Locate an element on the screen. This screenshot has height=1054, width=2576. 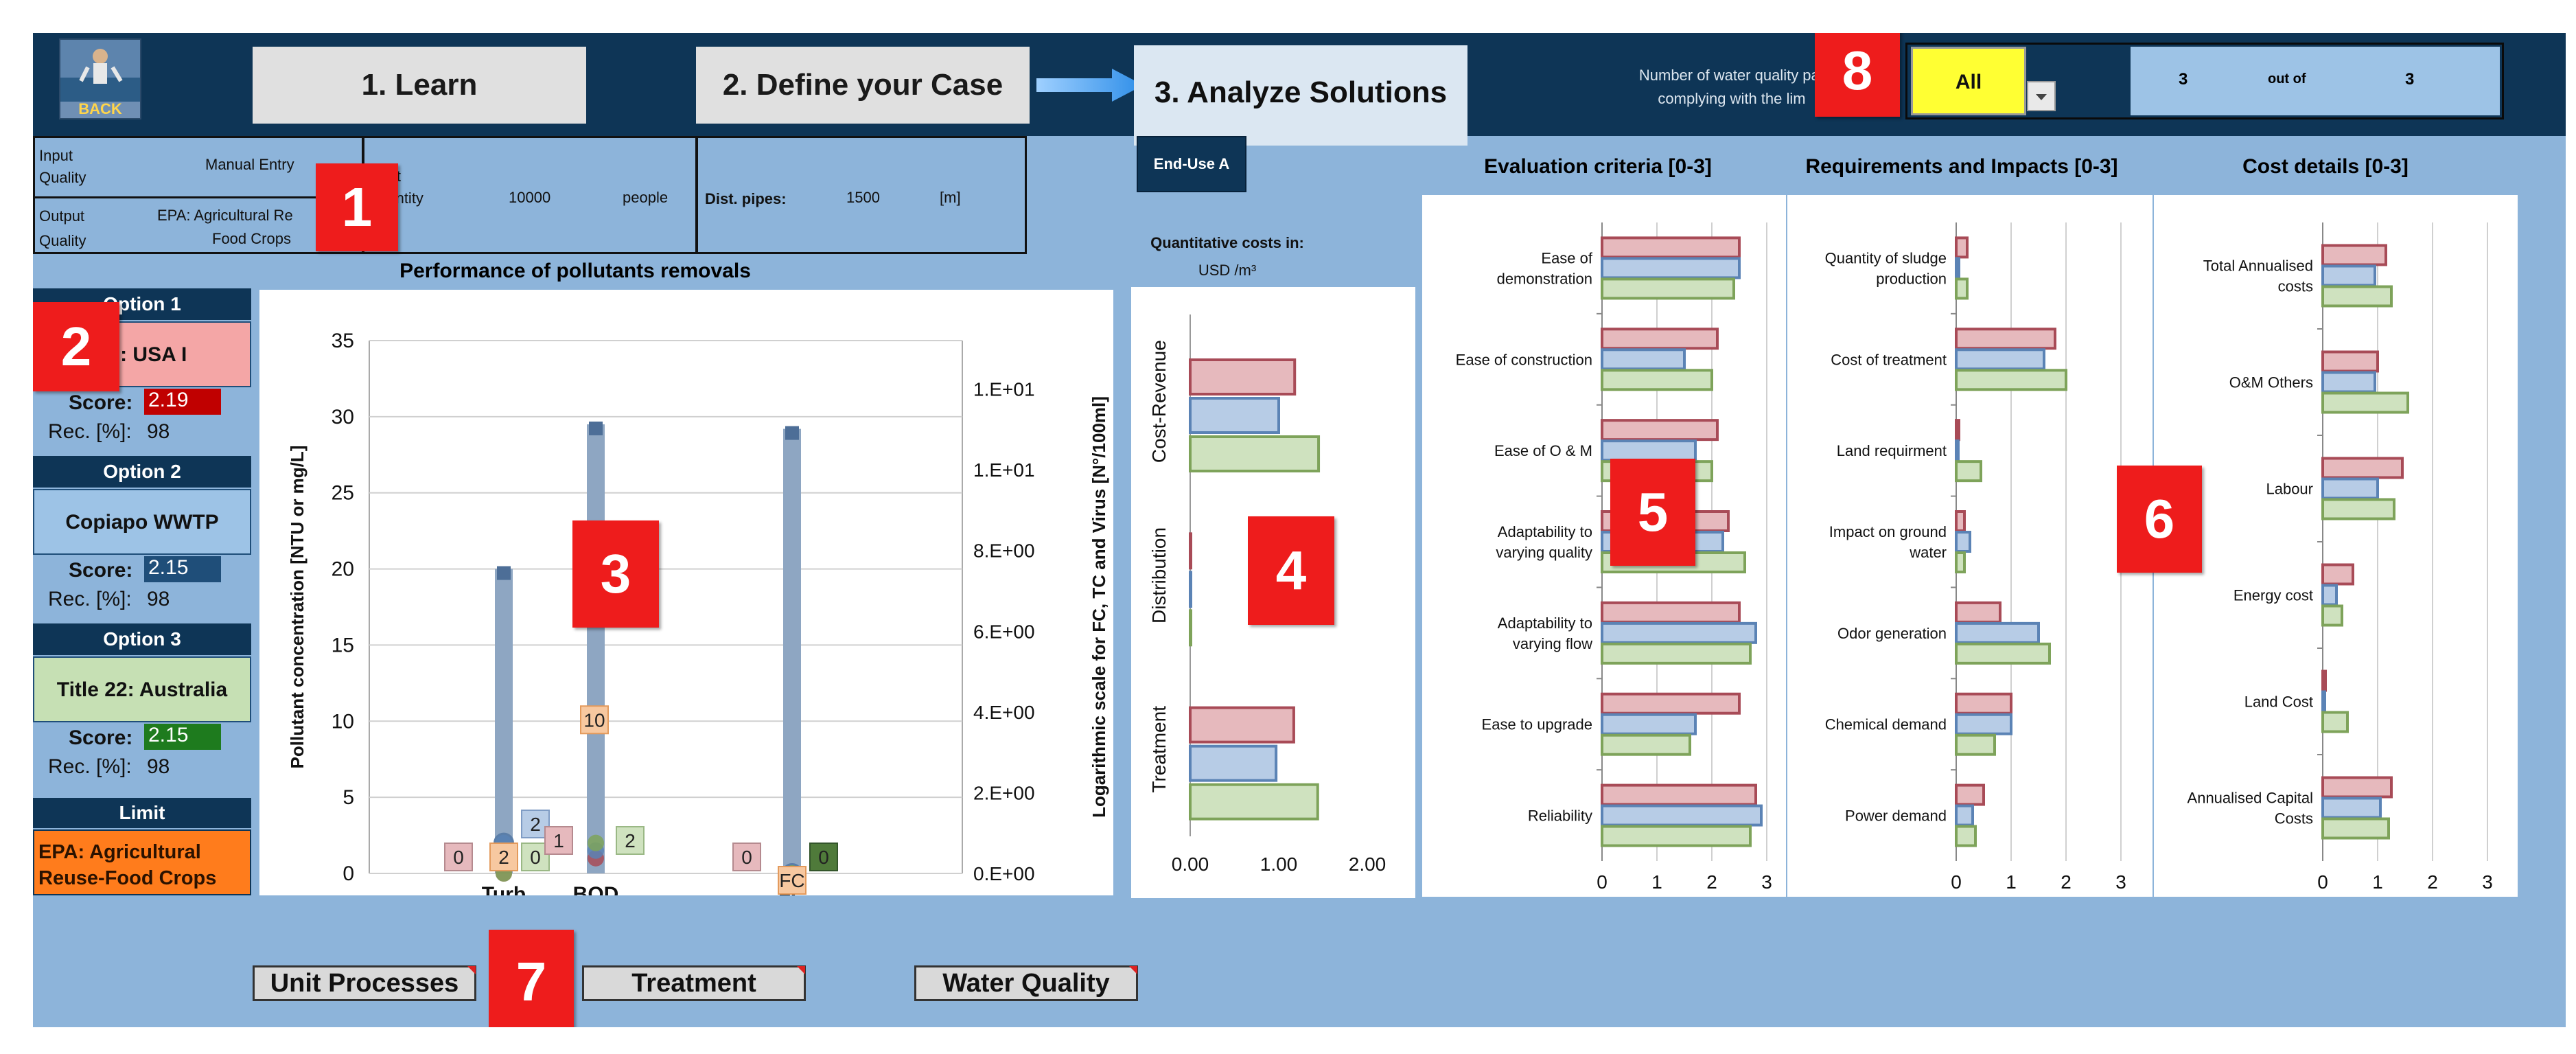
input-quality-value: Manual Entry is located at coordinates (249, 164).